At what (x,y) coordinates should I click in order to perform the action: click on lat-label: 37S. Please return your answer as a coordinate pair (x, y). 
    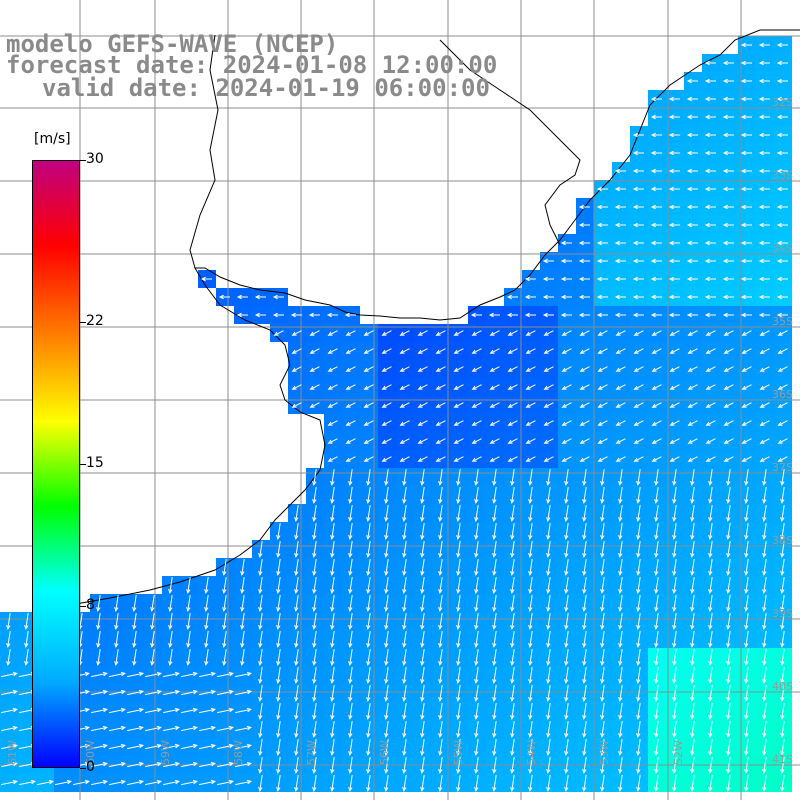
    Looking at the image, I should click on (782, 467).